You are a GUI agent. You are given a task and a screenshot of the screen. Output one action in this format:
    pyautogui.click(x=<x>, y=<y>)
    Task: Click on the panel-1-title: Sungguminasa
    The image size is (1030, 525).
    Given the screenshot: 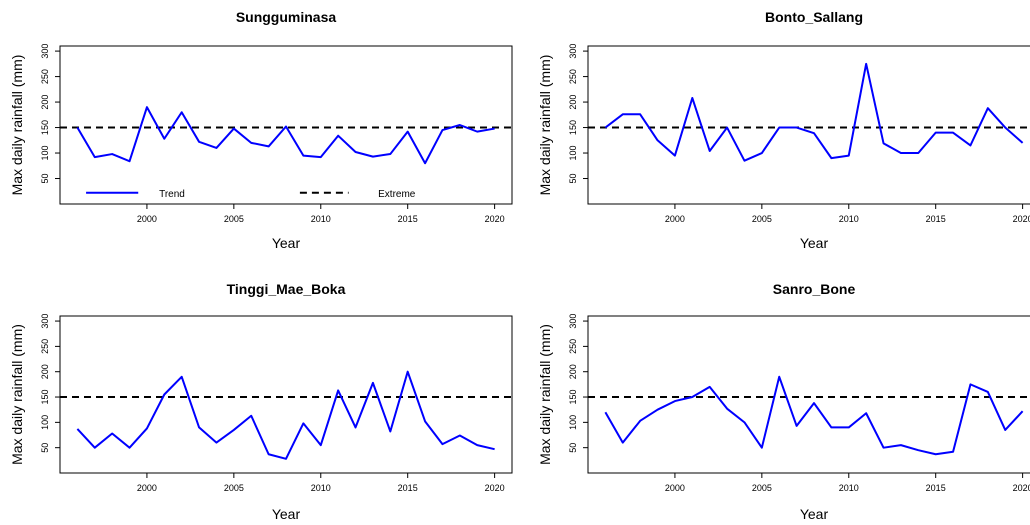 What is the action you would take?
    pyautogui.click(x=286, y=17)
    